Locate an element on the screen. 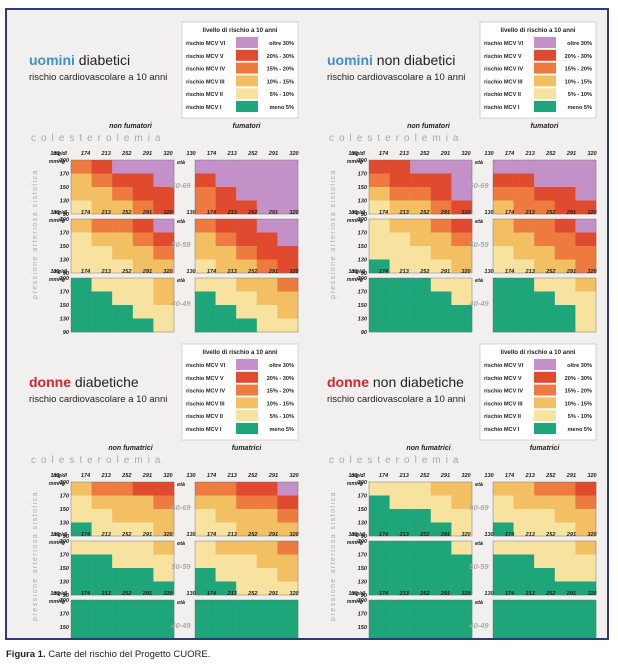  panel-title-sex: uomini is located at coordinates (52, 60).